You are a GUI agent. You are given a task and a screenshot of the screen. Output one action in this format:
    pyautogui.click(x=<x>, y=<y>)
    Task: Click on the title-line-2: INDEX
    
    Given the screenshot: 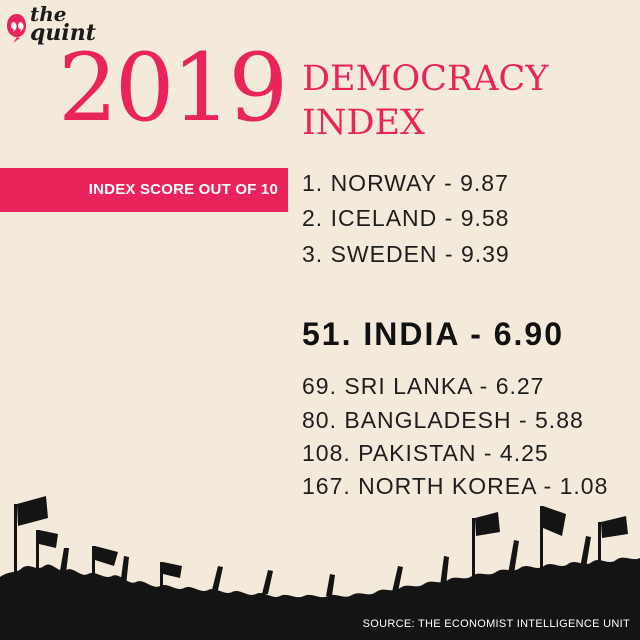 What is the action you would take?
    pyautogui.click(x=363, y=123)
    